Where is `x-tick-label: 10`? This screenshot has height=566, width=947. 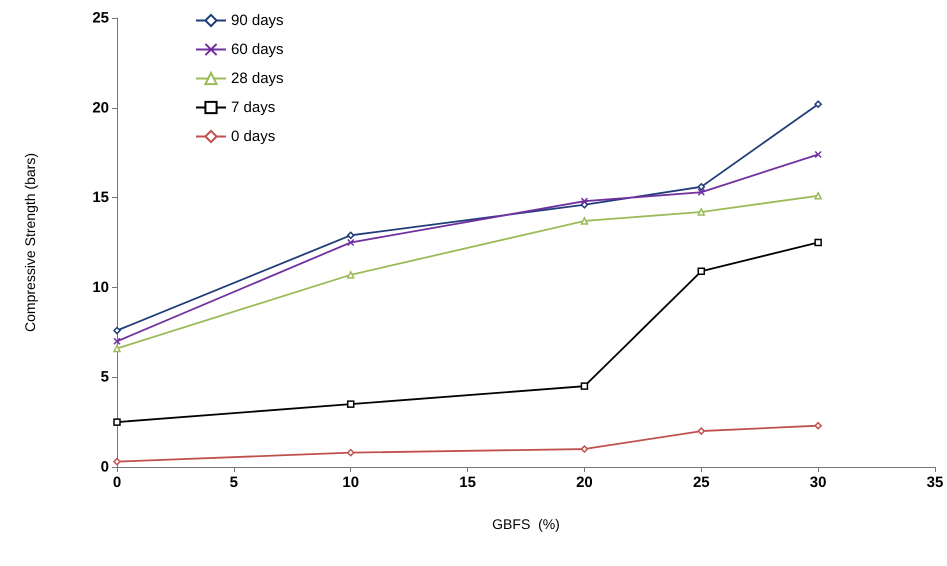 x-tick-label: 10 is located at coordinates (351, 482).